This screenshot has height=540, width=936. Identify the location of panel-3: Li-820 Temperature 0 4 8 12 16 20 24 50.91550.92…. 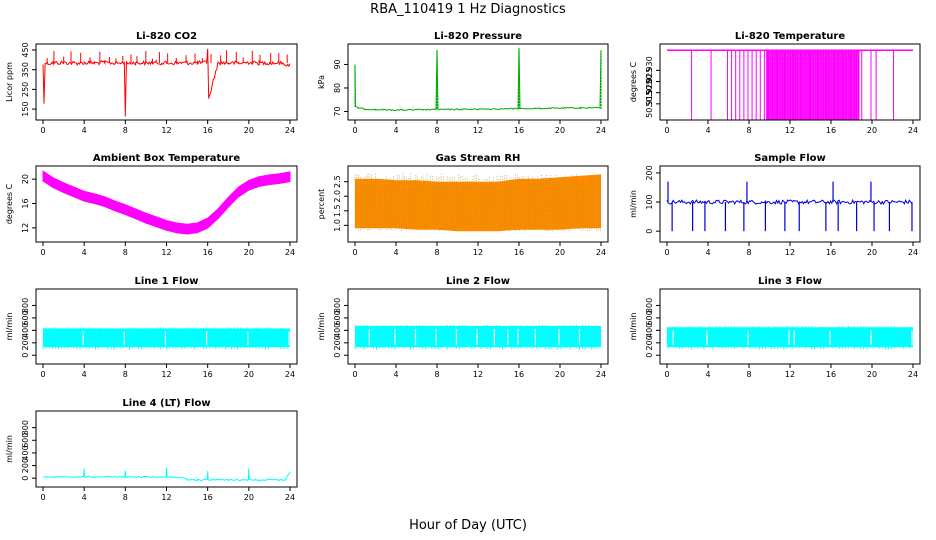
(775, 83).